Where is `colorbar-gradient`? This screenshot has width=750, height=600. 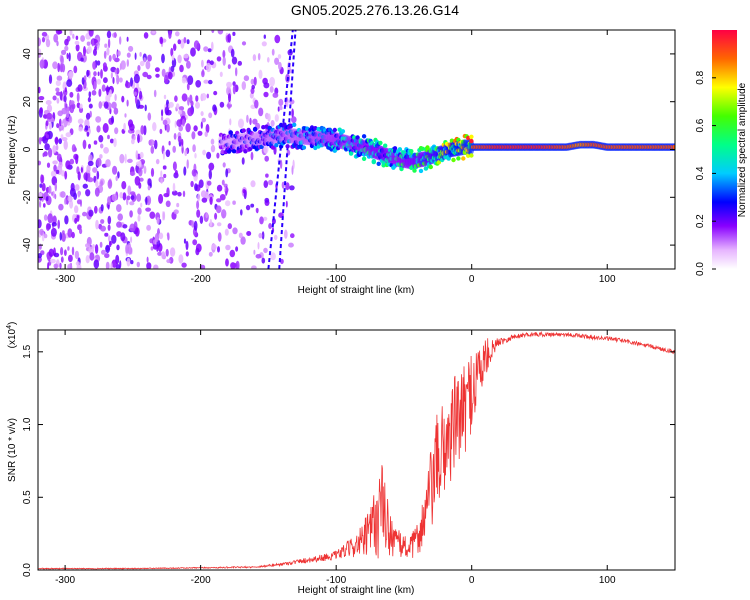 colorbar-gradient is located at coordinates (724, 149).